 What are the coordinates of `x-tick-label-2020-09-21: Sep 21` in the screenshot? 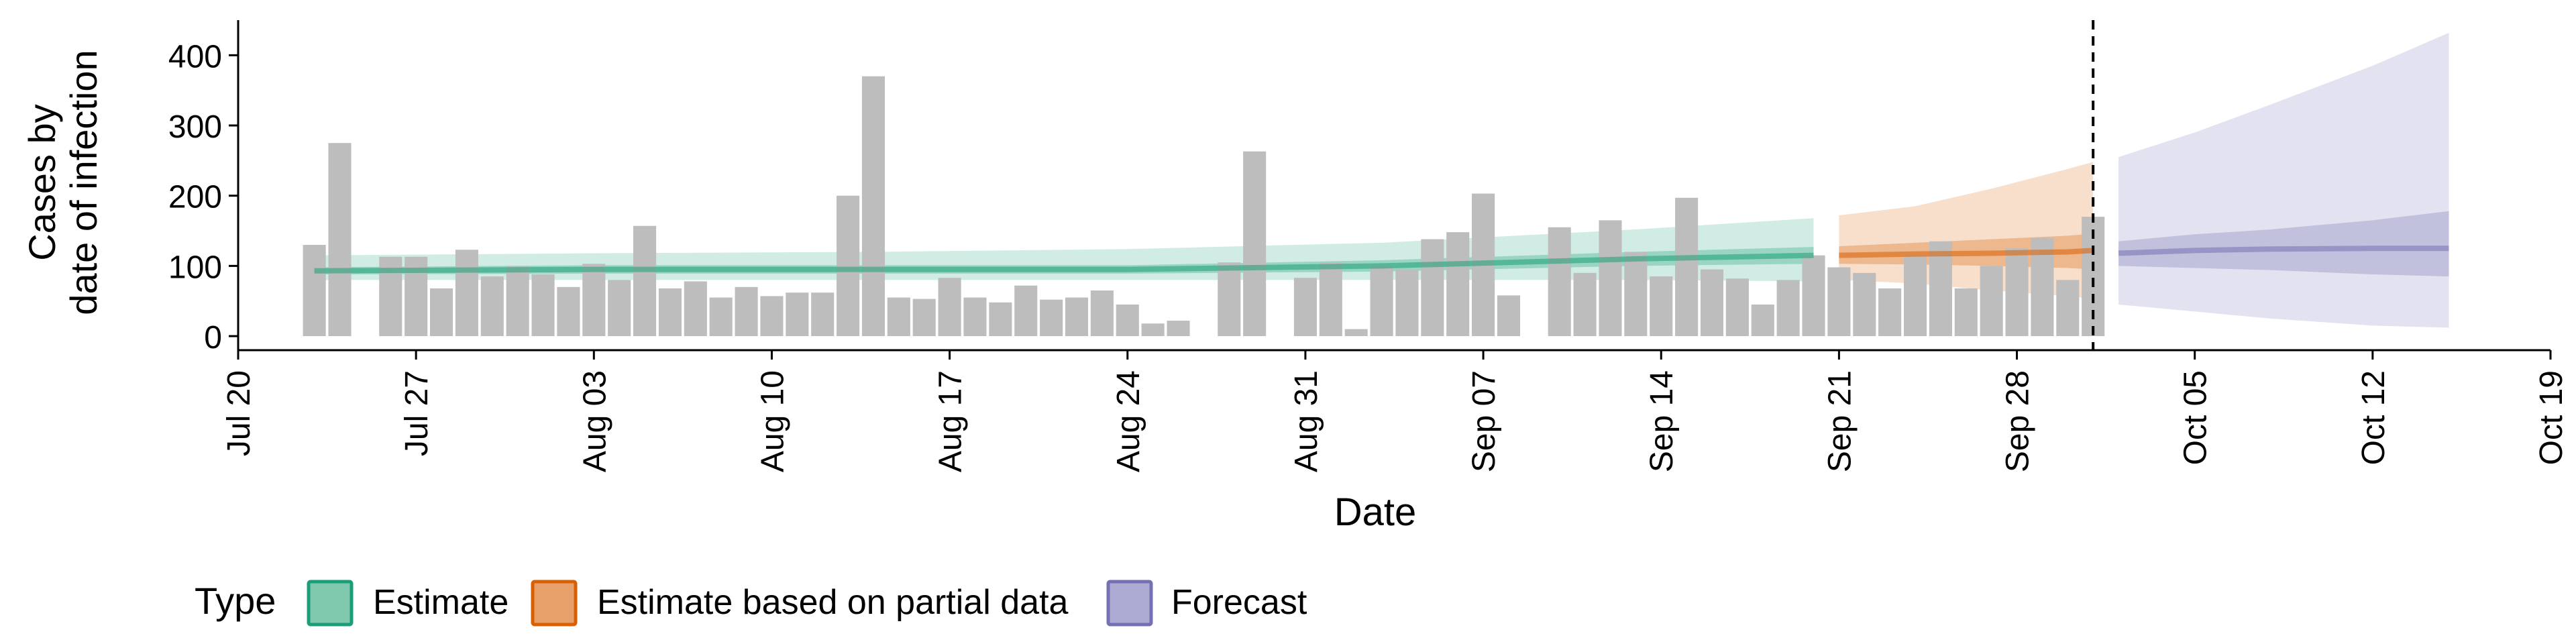 It's located at (1840, 421).